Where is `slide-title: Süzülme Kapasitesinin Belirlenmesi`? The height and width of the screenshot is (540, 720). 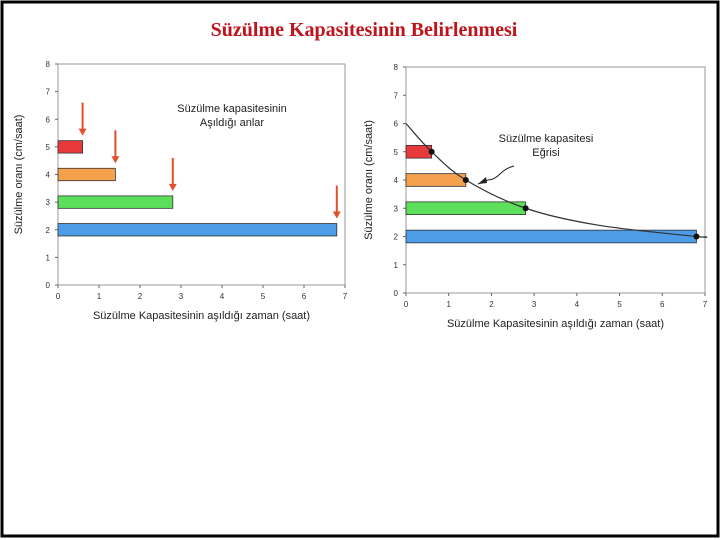
slide-title: Süzülme Kapasitesinin Belirlenmesi is located at coordinates (364, 30).